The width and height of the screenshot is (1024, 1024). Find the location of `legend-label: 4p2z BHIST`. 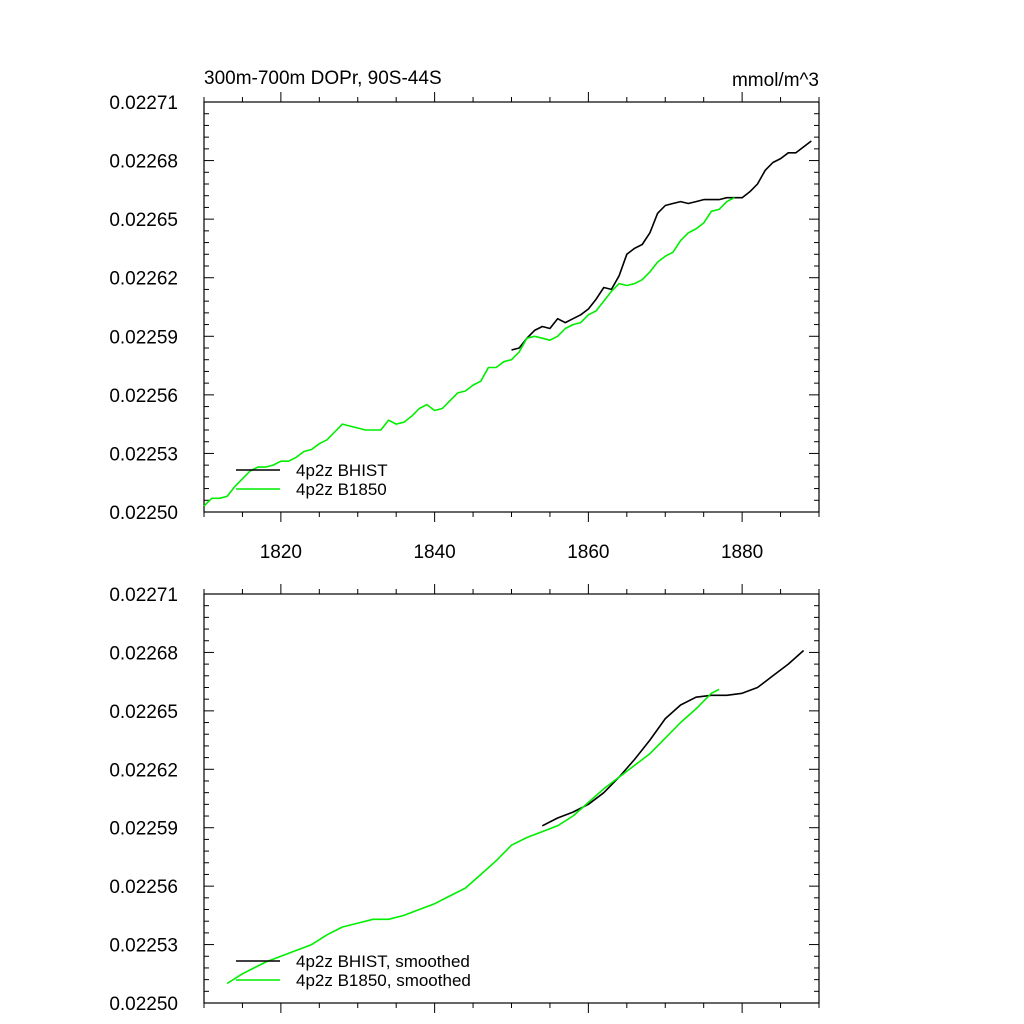

legend-label: 4p2z BHIST is located at coordinates (342, 470).